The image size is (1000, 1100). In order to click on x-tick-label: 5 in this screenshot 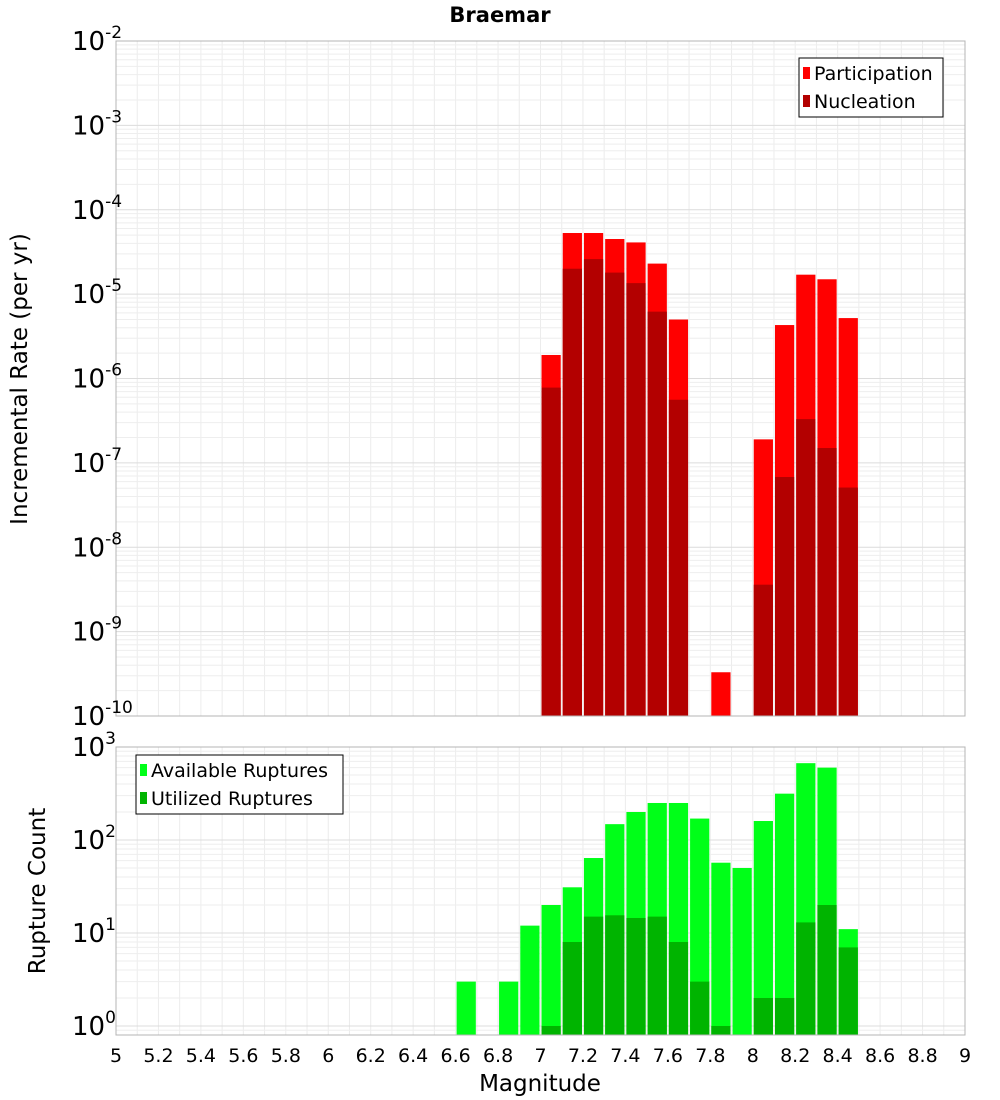, I will do `click(116, 1056)`.